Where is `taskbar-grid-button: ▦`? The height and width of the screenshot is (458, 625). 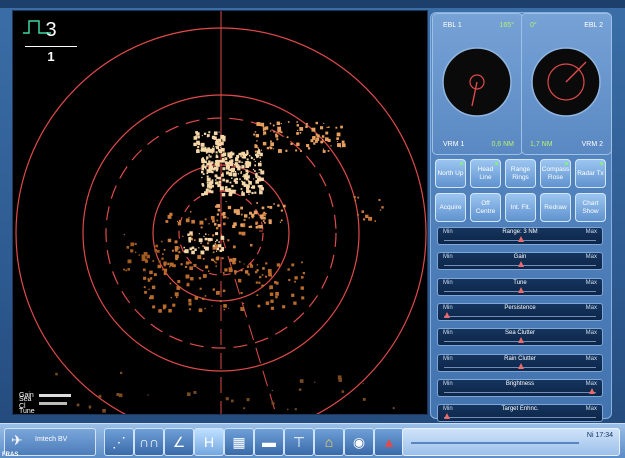
taskbar-grid-button: ▦ is located at coordinates (239, 442).